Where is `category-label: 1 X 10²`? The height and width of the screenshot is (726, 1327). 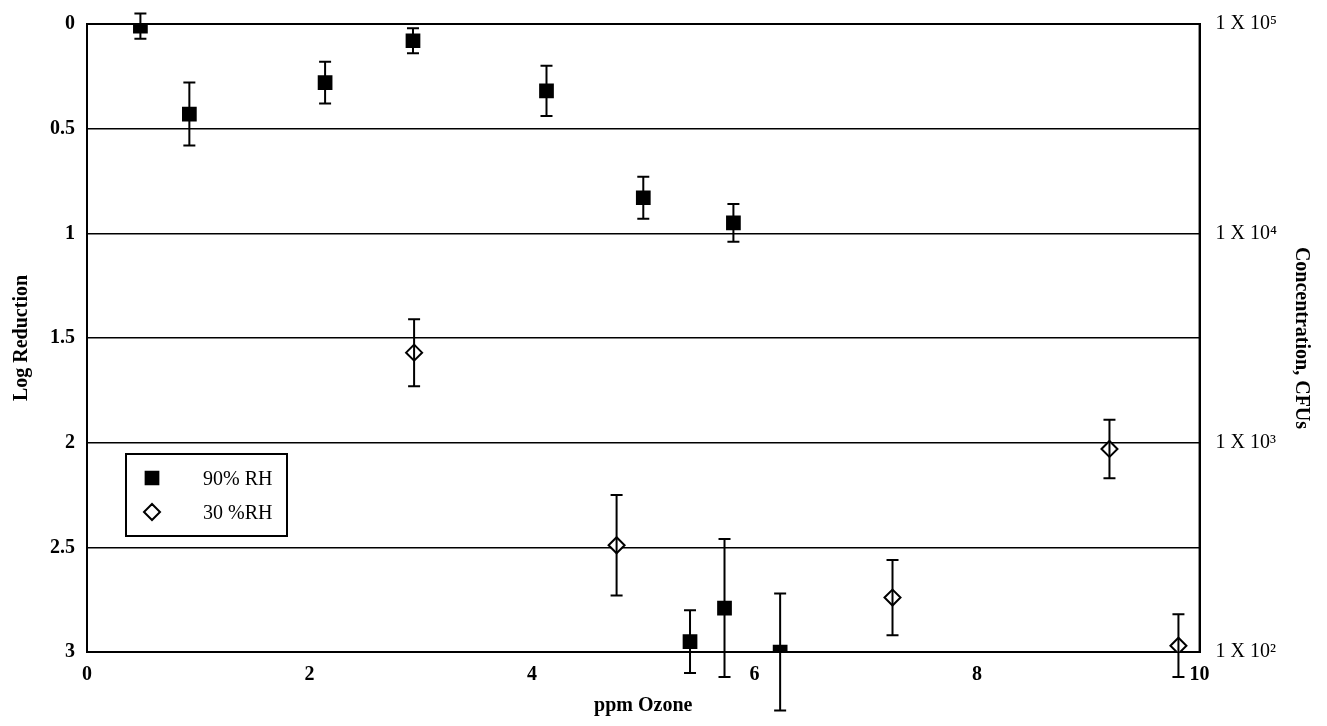 category-label: 1 X 10² is located at coordinates (1246, 650).